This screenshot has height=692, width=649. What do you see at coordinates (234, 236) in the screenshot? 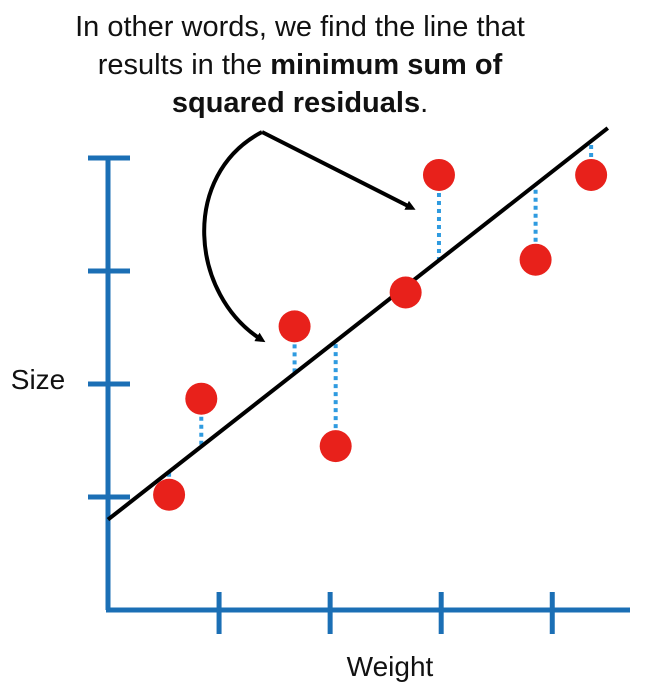
I see `arrow-to-lower-point` at bounding box center [234, 236].